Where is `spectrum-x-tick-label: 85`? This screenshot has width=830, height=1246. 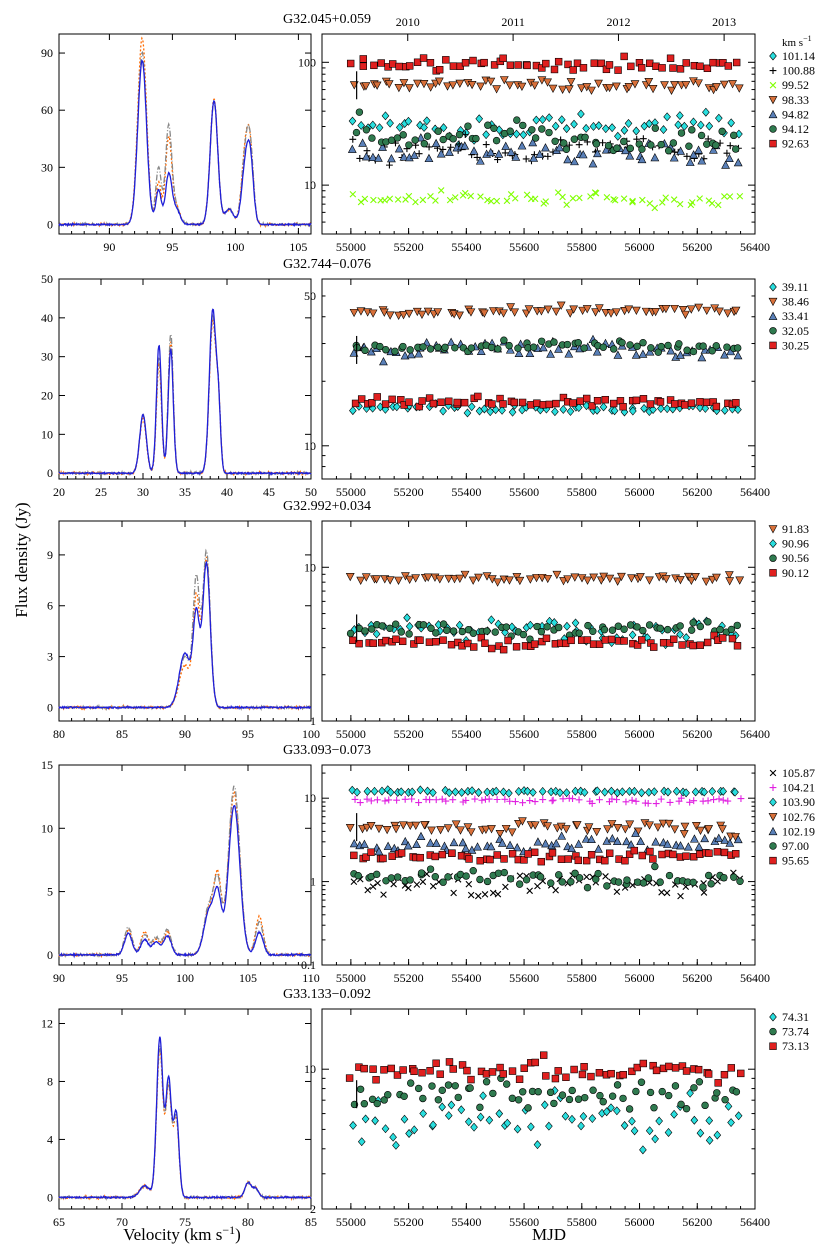
spectrum-x-tick-label: 85 is located at coordinates (311, 1222).